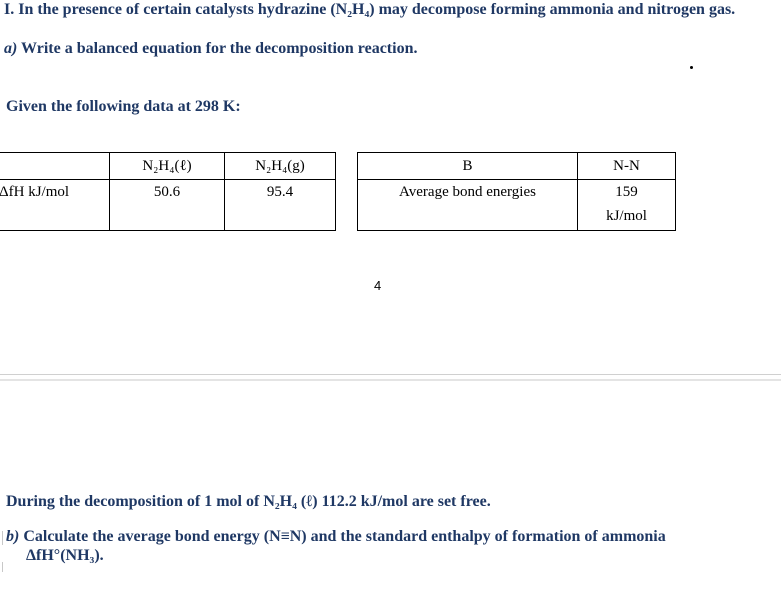 This screenshot has width=781, height=594. What do you see at coordinates (280, 166) in the screenshot?
I see `enthalpy-table-header-gas: N₂H₄(g)` at bounding box center [280, 166].